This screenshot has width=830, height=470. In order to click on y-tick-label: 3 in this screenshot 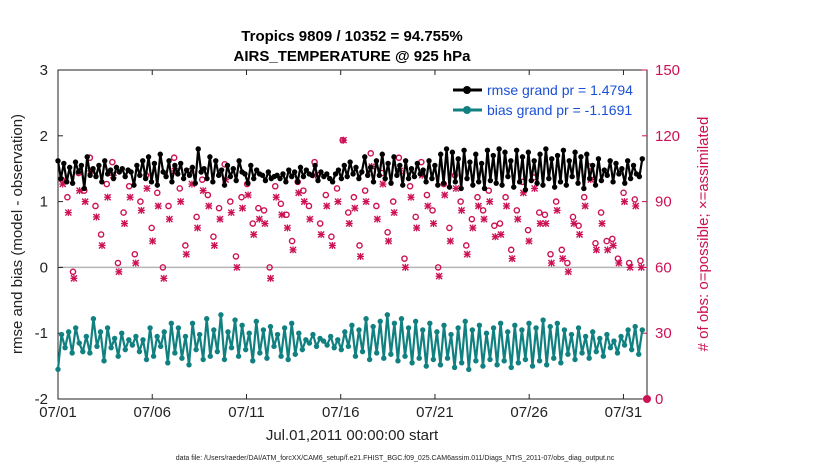, I will do `click(44, 70)`.